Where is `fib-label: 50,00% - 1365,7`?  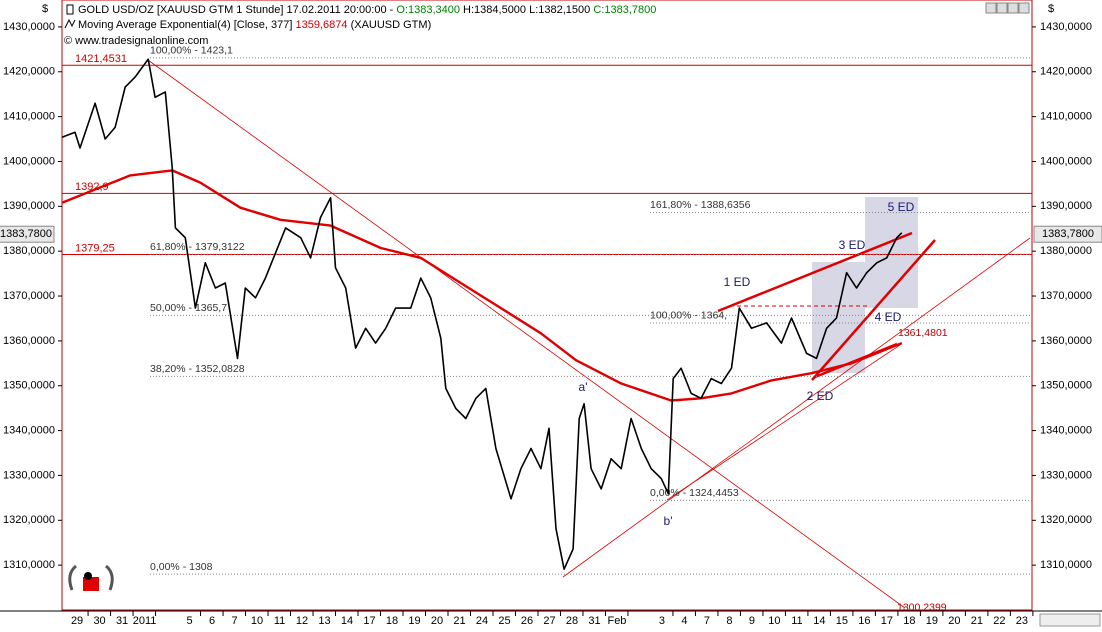 fib-label: 50,00% - 1365,7 is located at coordinates (188, 308).